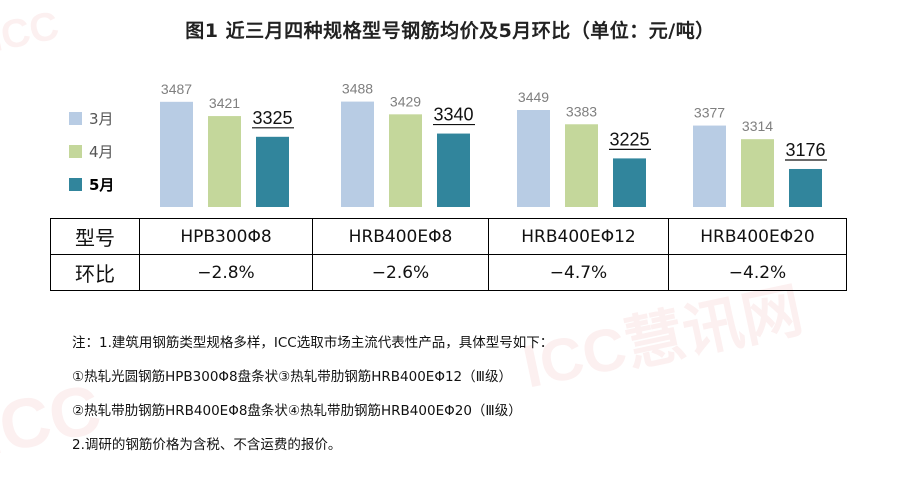 The height and width of the screenshot is (484, 900). Describe the element at coordinates (176, 89) in the screenshot. I see `data-label: 3487` at that location.